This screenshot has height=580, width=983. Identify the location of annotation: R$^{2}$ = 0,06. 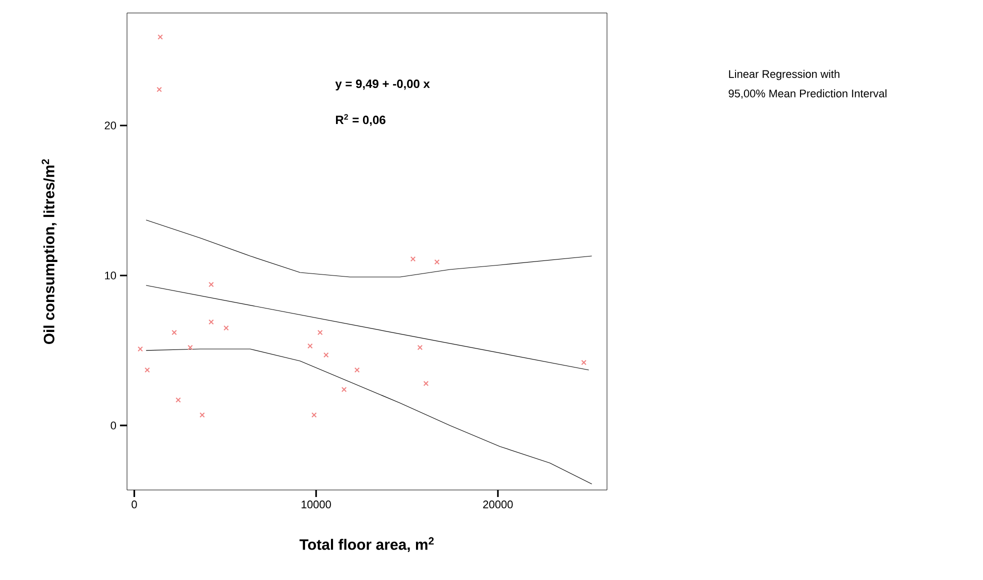
(361, 120).